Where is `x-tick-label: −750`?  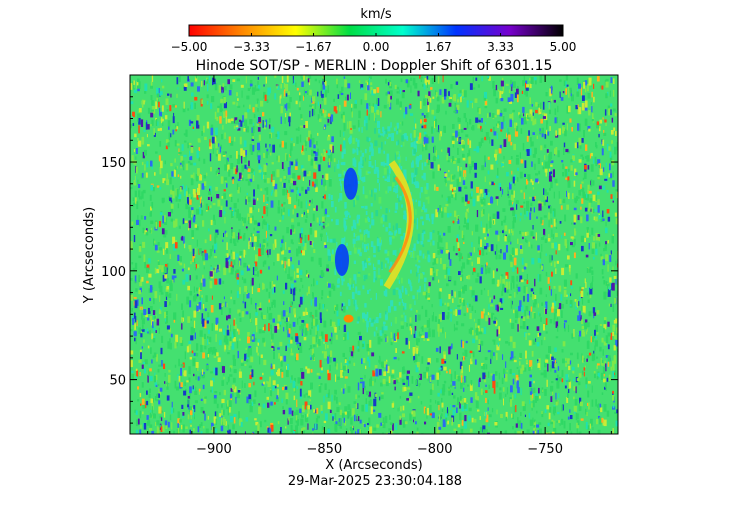 x-tick-label: −750 is located at coordinates (545, 449).